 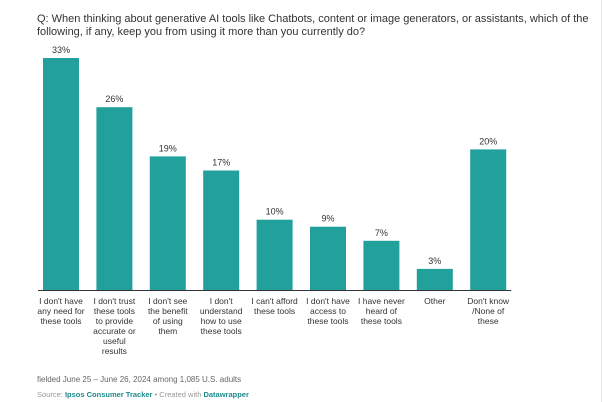 I want to click on bar-value-label-3: 17%, so click(x=221, y=163).